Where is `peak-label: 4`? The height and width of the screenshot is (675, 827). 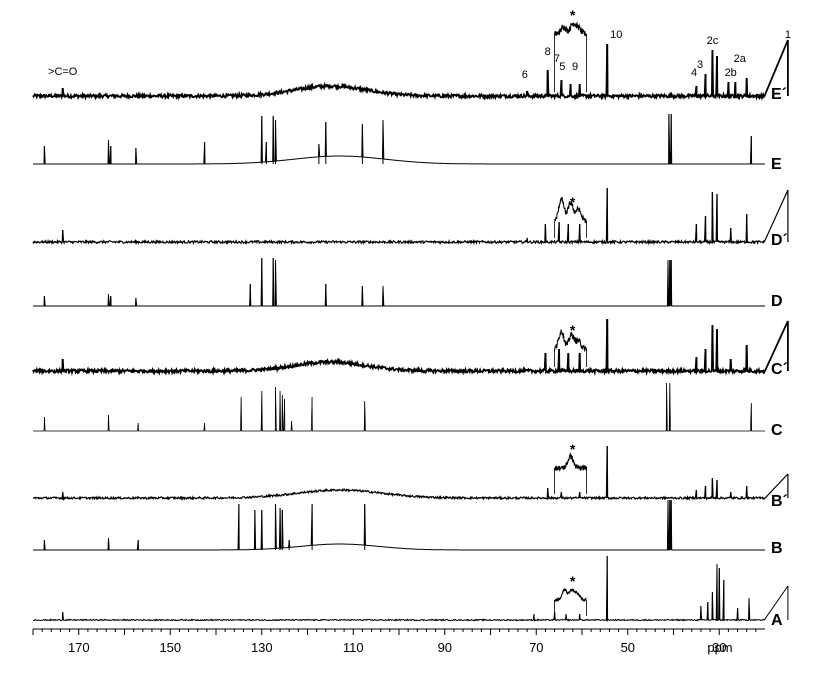 peak-label: 4 is located at coordinates (694, 73).